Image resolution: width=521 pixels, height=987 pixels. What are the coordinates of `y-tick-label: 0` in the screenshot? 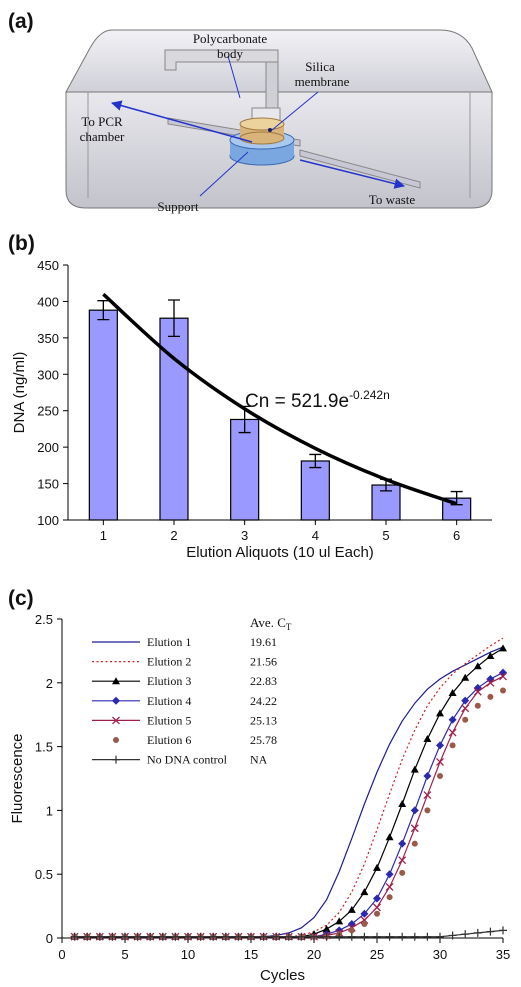 It's located at (49, 938).